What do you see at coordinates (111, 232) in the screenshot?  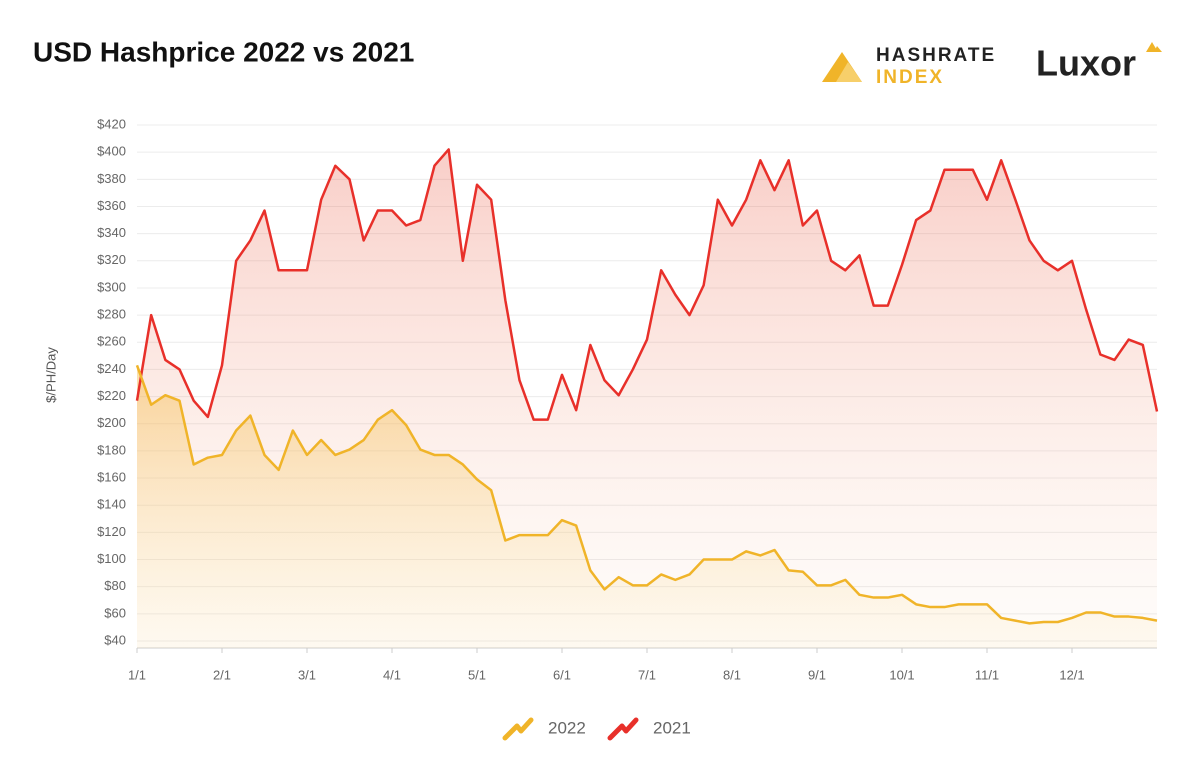 I see `y-tick-label: $340` at bounding box center [111, 232].